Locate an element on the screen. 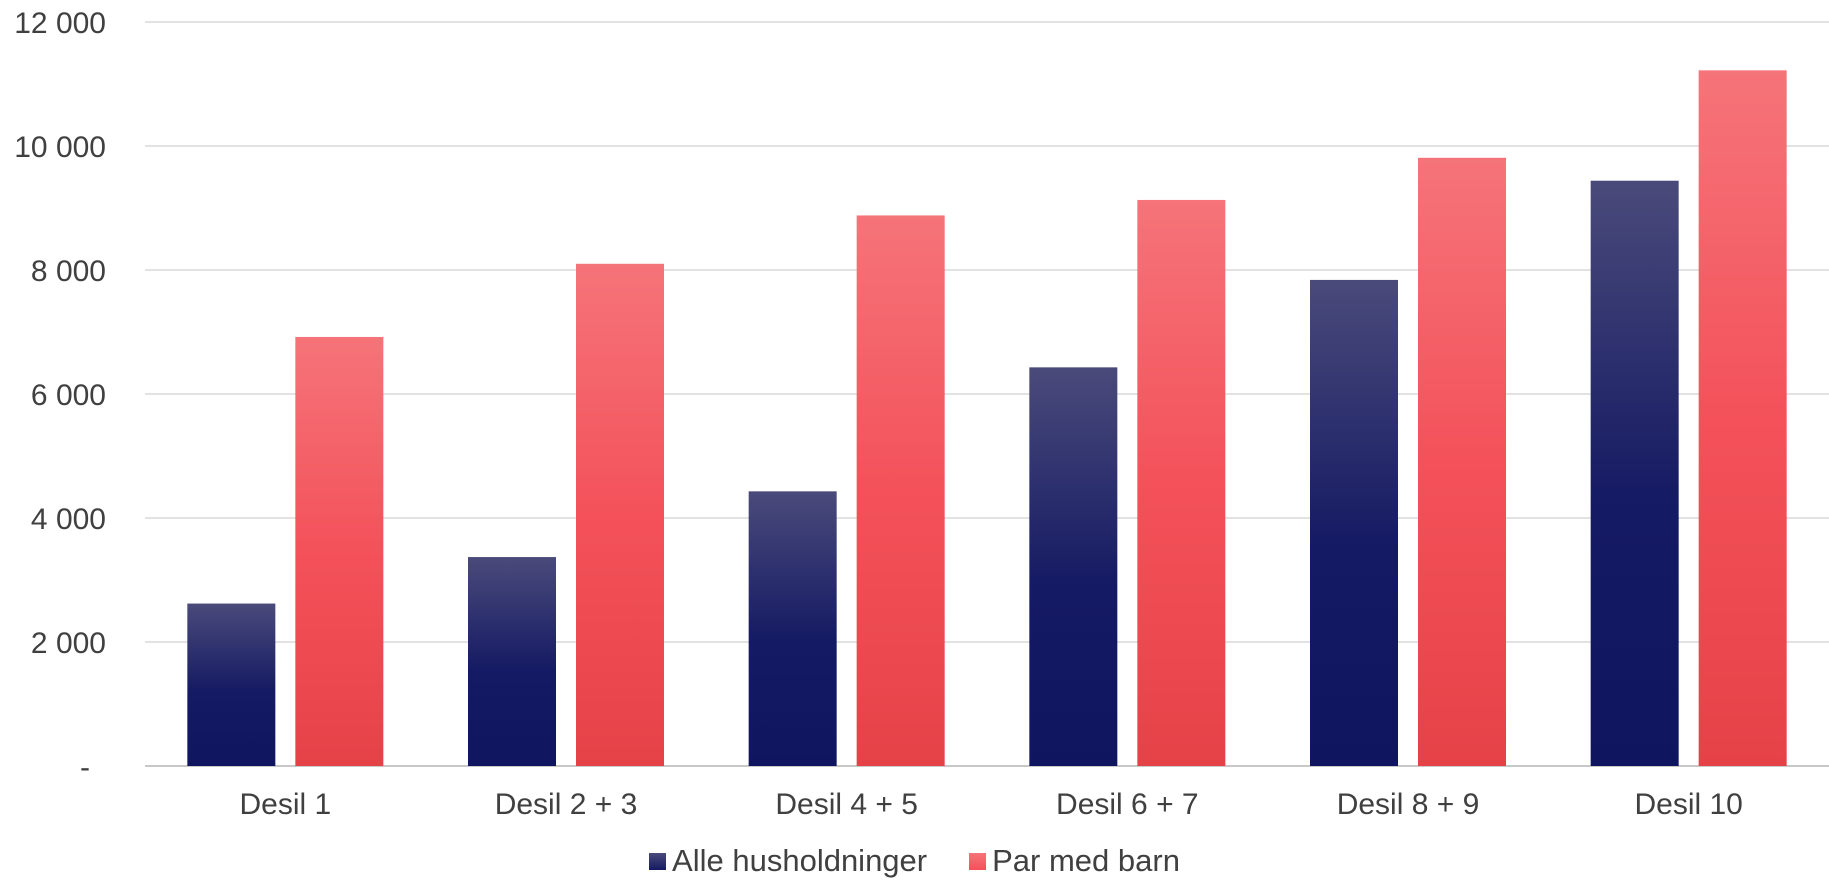 This screenshot has height=885, width=1829. y-tick-label: 6 000 is located at coordinates (68, 395).